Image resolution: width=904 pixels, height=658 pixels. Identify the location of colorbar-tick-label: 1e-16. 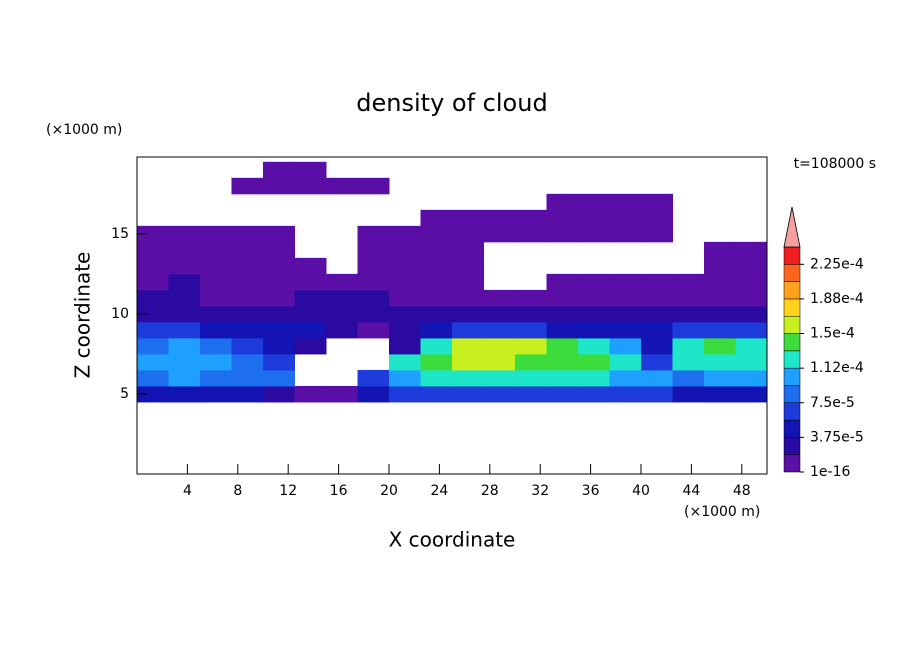
(830, 472).